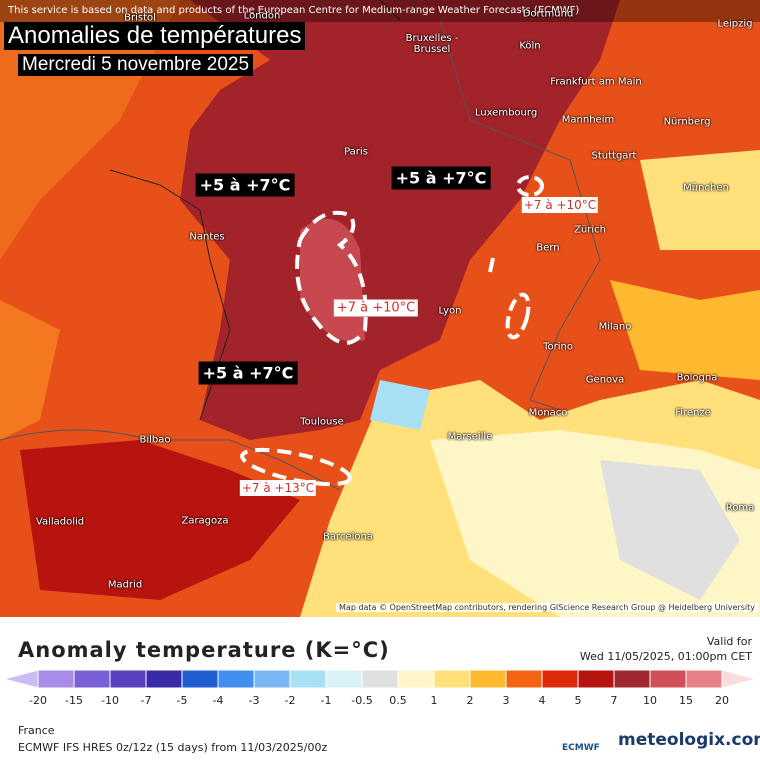  What do you see at coordinates (254, 700) in the screenshot?
I see `colorbar-tick-label: -3` at bounding box center [254, 700].